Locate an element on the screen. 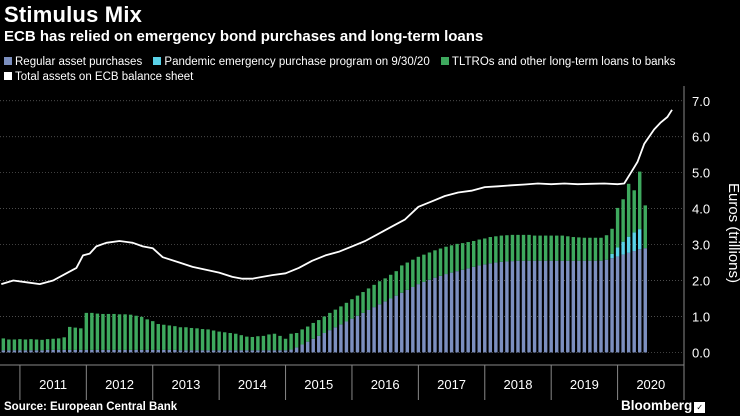 This screenshot has height=416, width=740. x-tick-label: 2012 is located at coordinates (119, 384).